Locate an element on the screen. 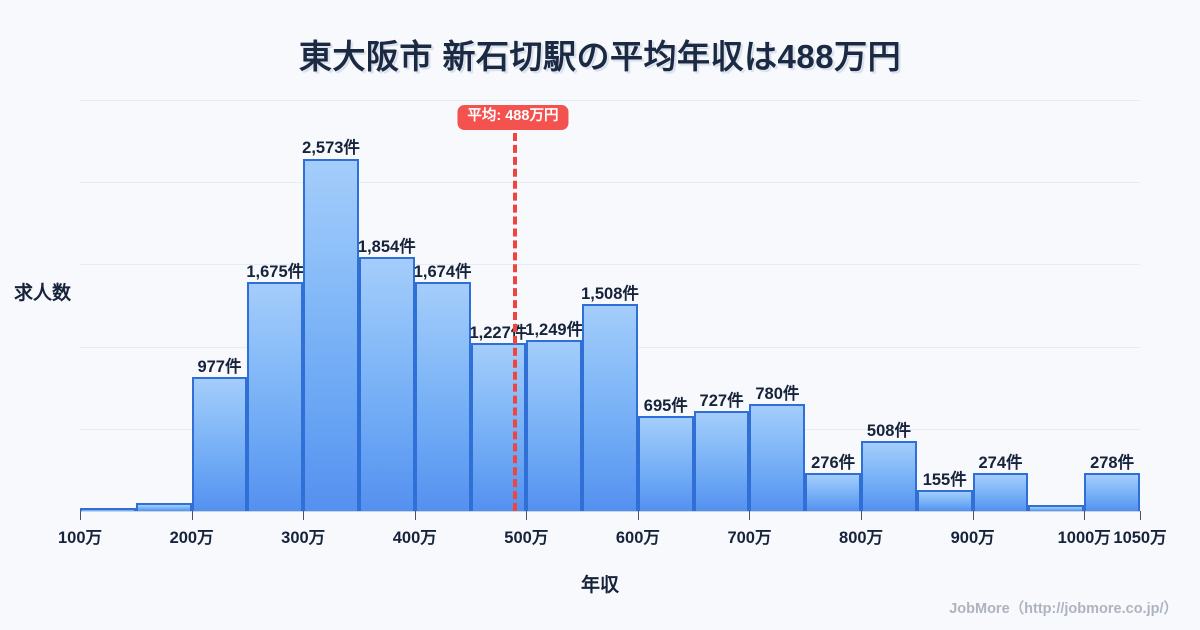 This screenshot has height=630, width=1200. bar-value-label: 2,573件 is located at coordinates (331, 148).